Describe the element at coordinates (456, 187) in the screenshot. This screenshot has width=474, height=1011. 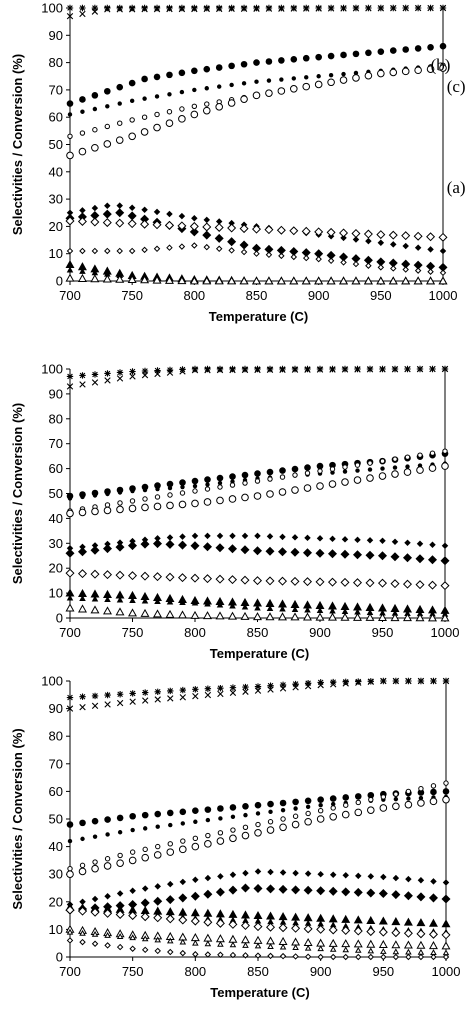
I see `annotation-label: (a)` at that location.